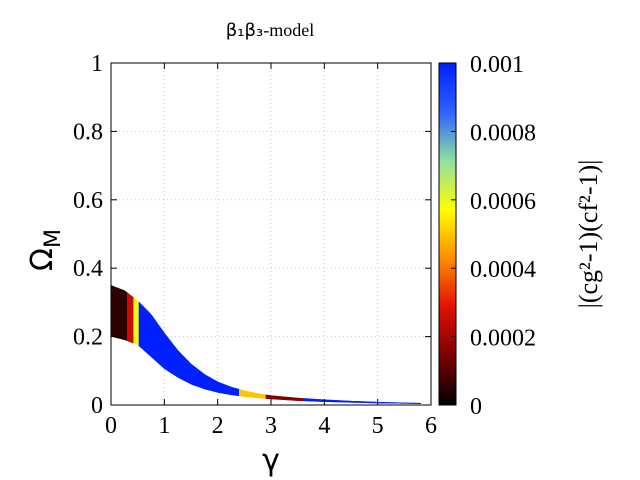  Describe the element at coordinates (503, 133) in the screenshot. I see `colorbar-tick-label-4: 0.0008` at that location.